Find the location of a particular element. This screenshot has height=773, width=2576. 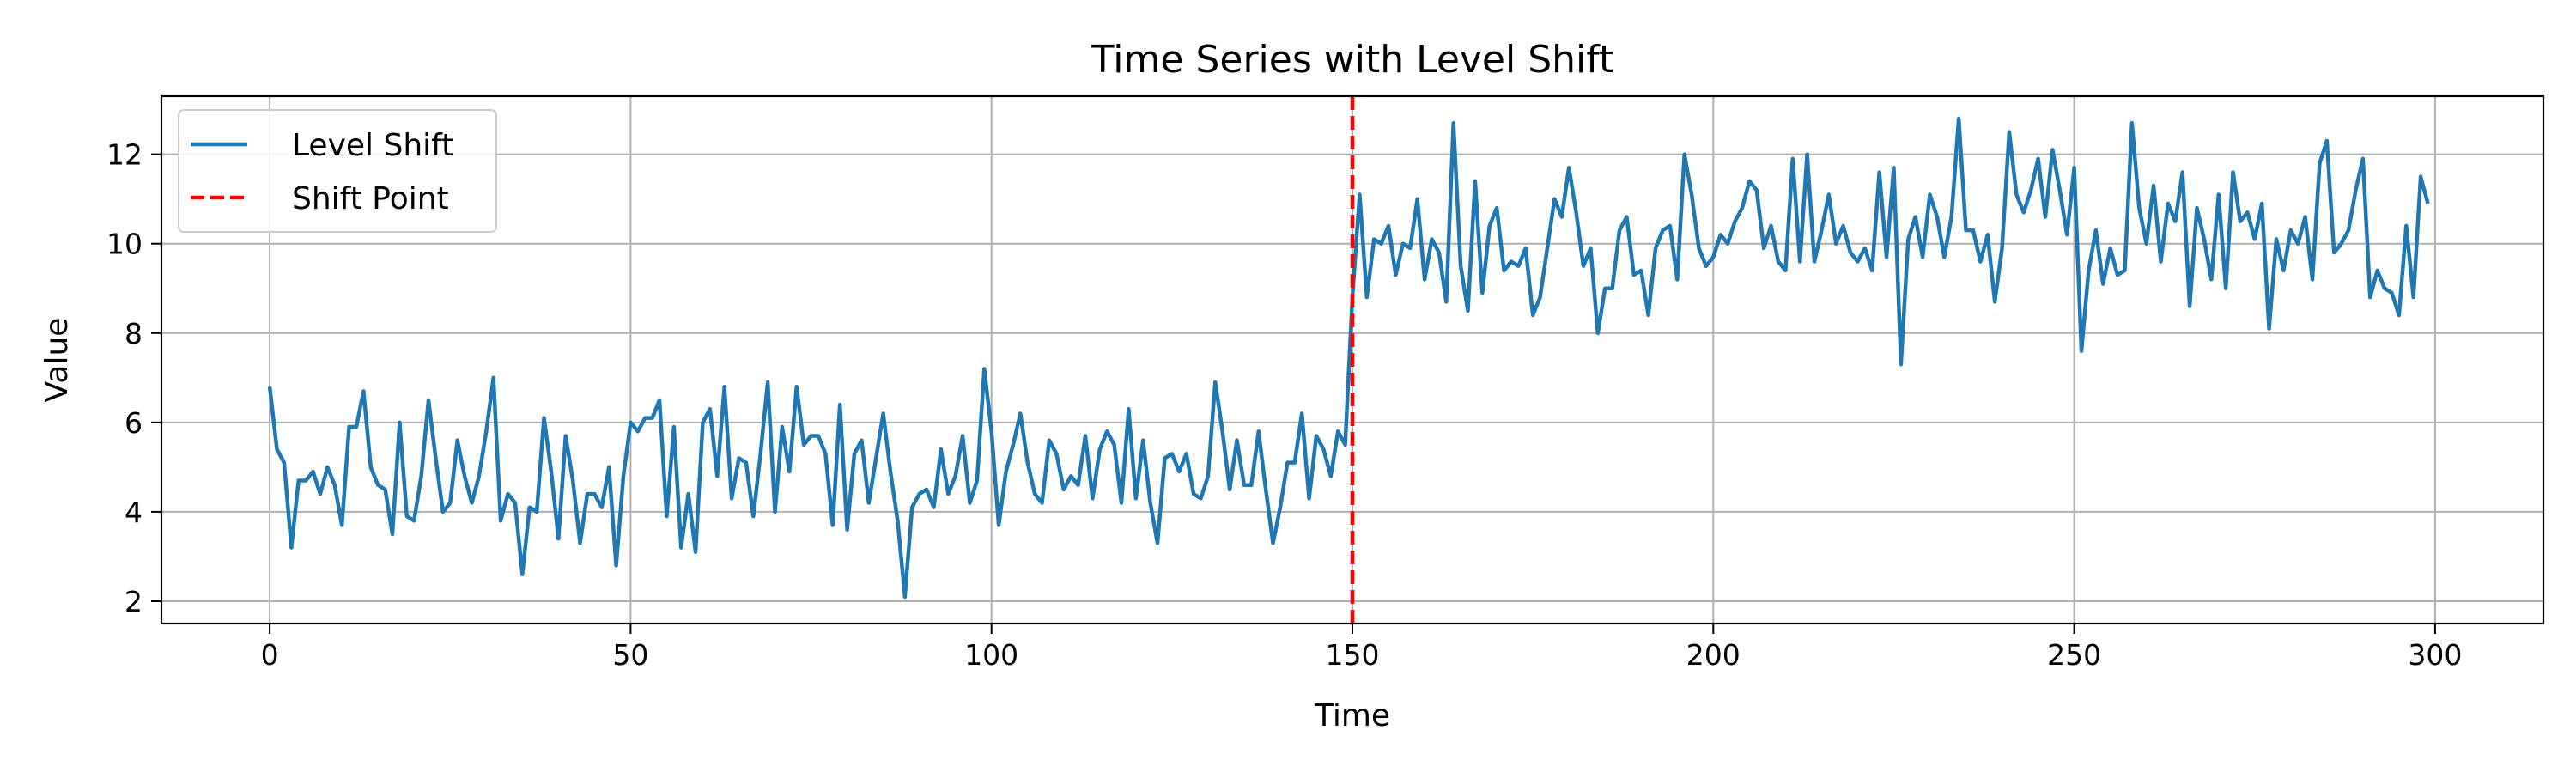

y-tick-label: 12 is located at coordinates (124, 155).